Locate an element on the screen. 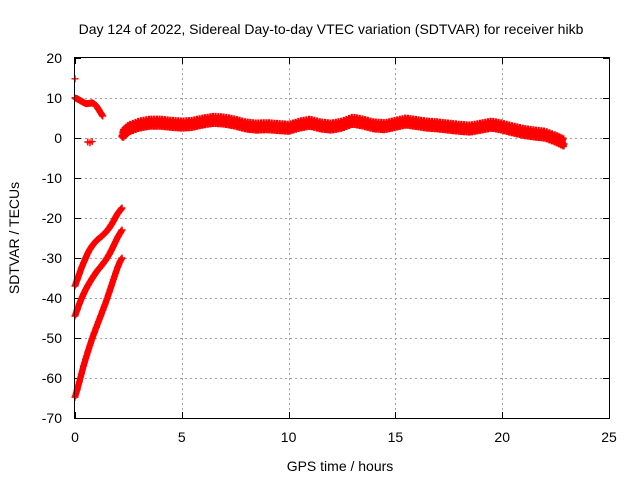  x-tick-label: 0 is located at coordinates (75, 437).